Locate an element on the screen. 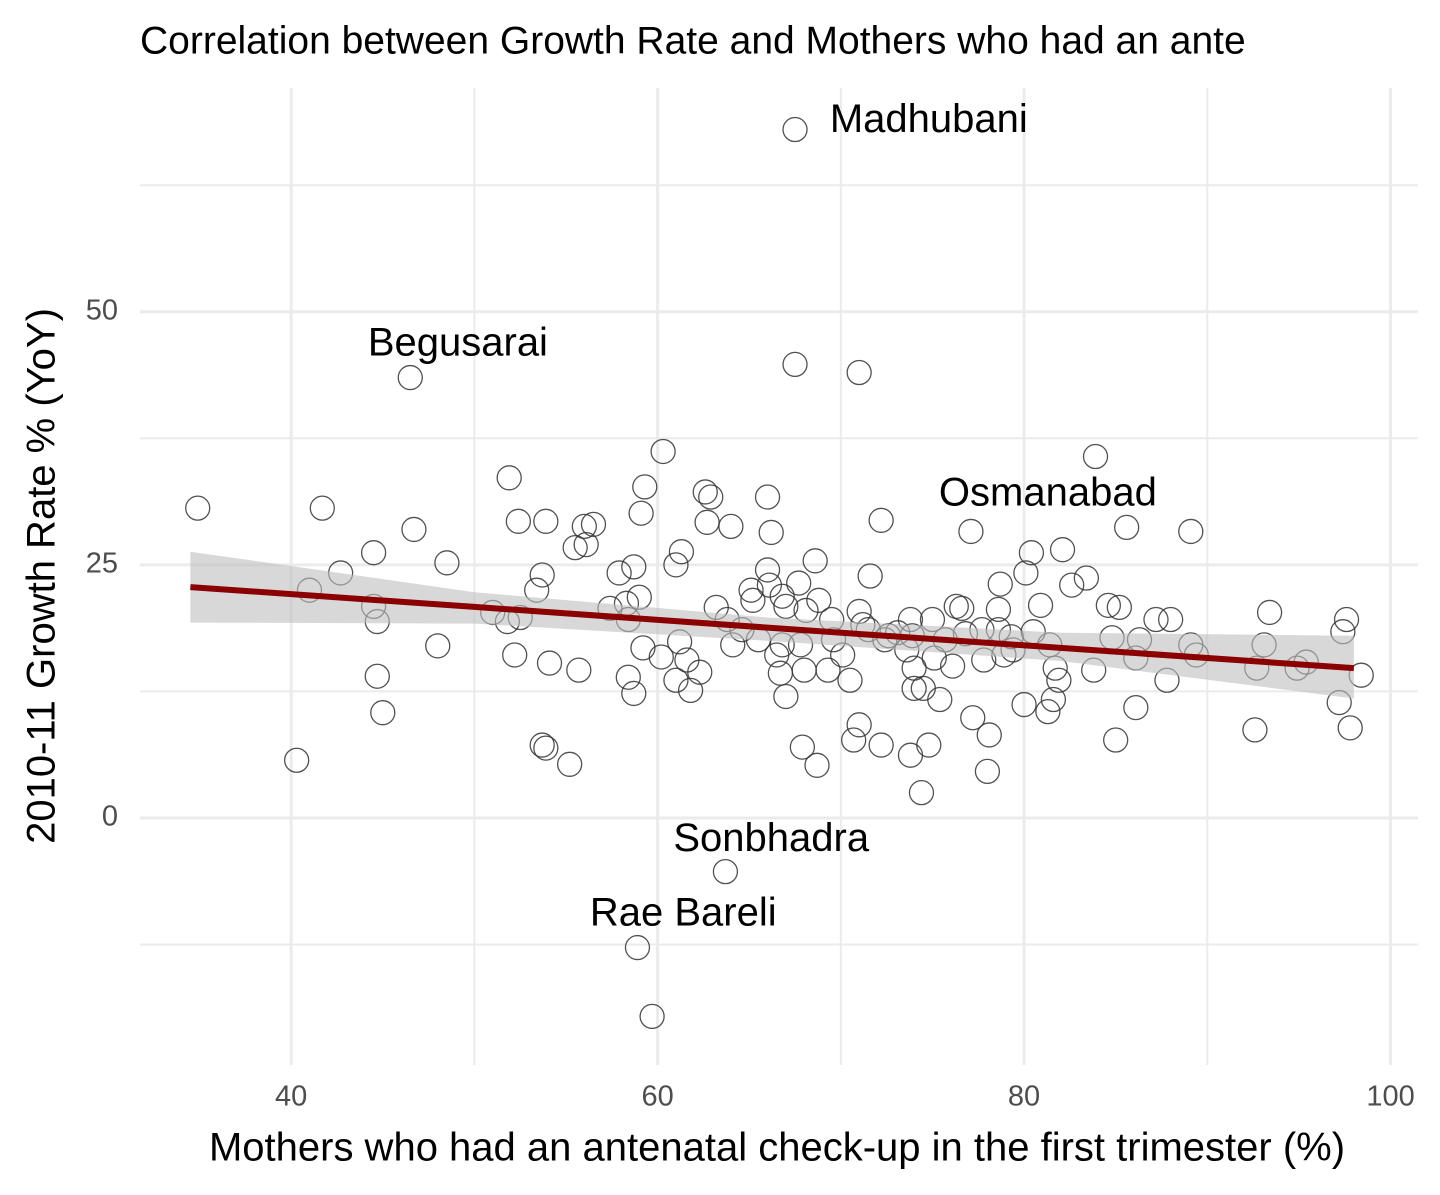 The image size is (1440, 1195). annotation: Sonbhadra is located at coordinates (771, 838).